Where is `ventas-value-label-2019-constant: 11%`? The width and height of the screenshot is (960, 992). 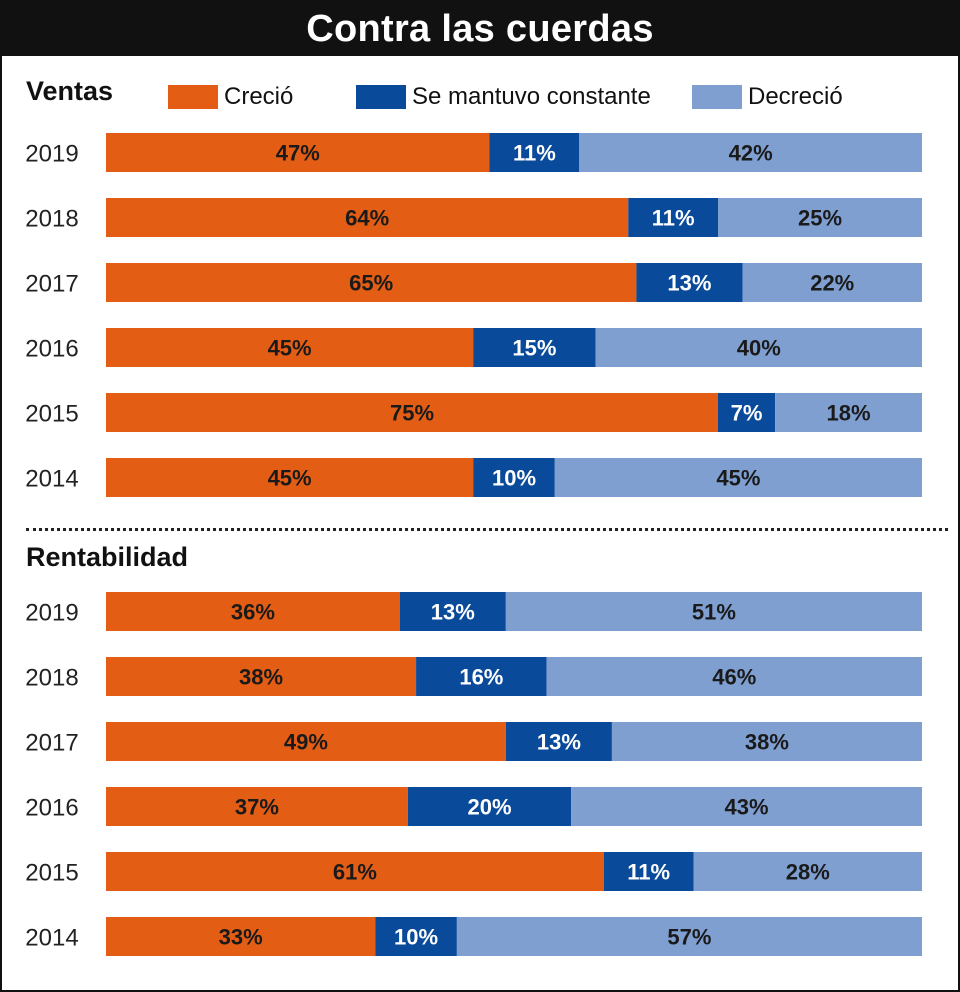
ventas-value-label-2019-constant: 11% is located at coordinates (534, 153).